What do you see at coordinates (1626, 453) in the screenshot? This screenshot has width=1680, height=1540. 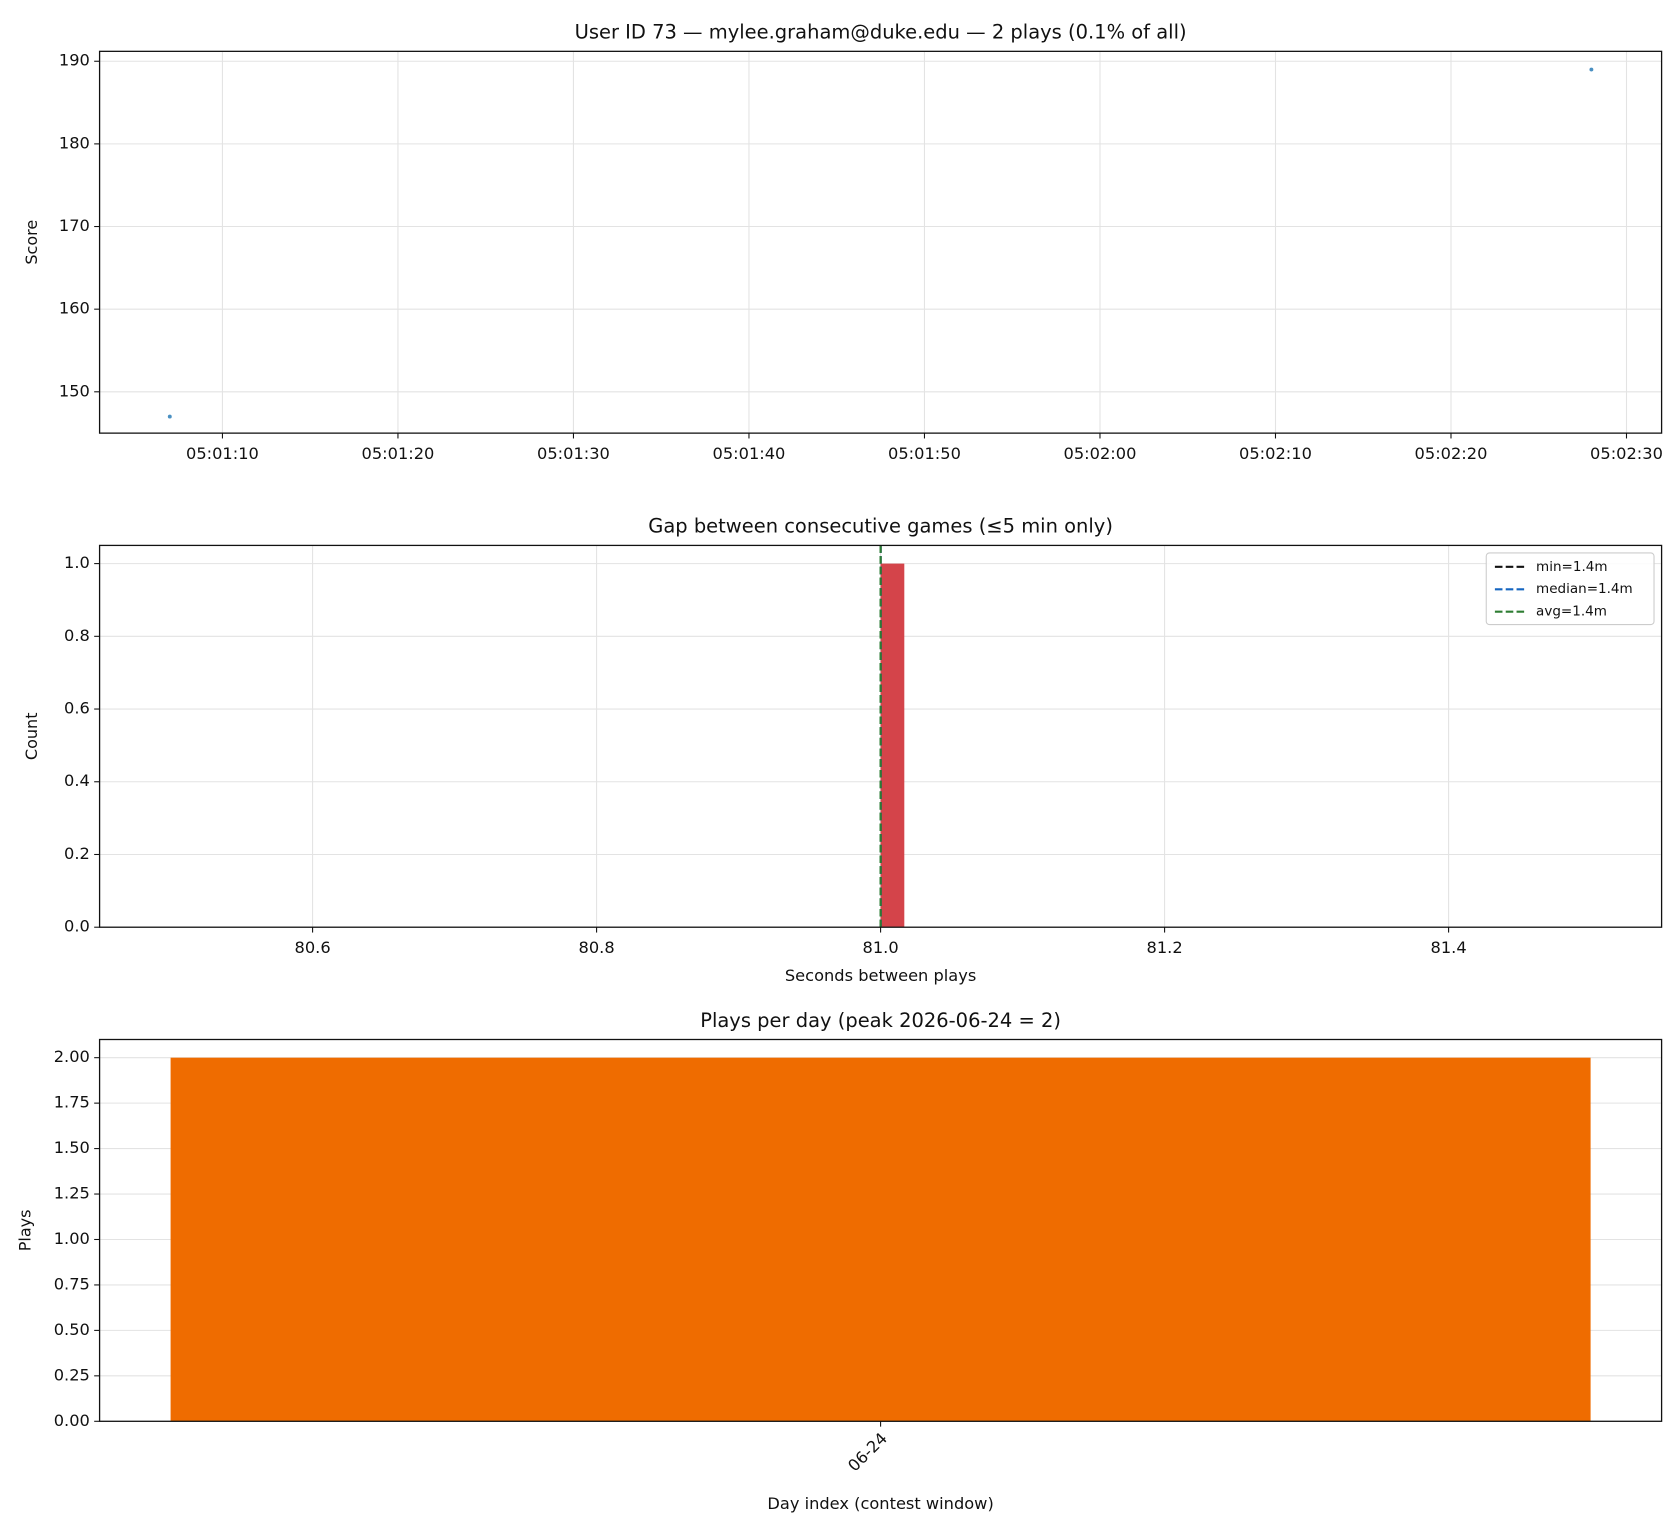 I see `x-tick-label: 05:02:30` at bounding box center [1626, 453].